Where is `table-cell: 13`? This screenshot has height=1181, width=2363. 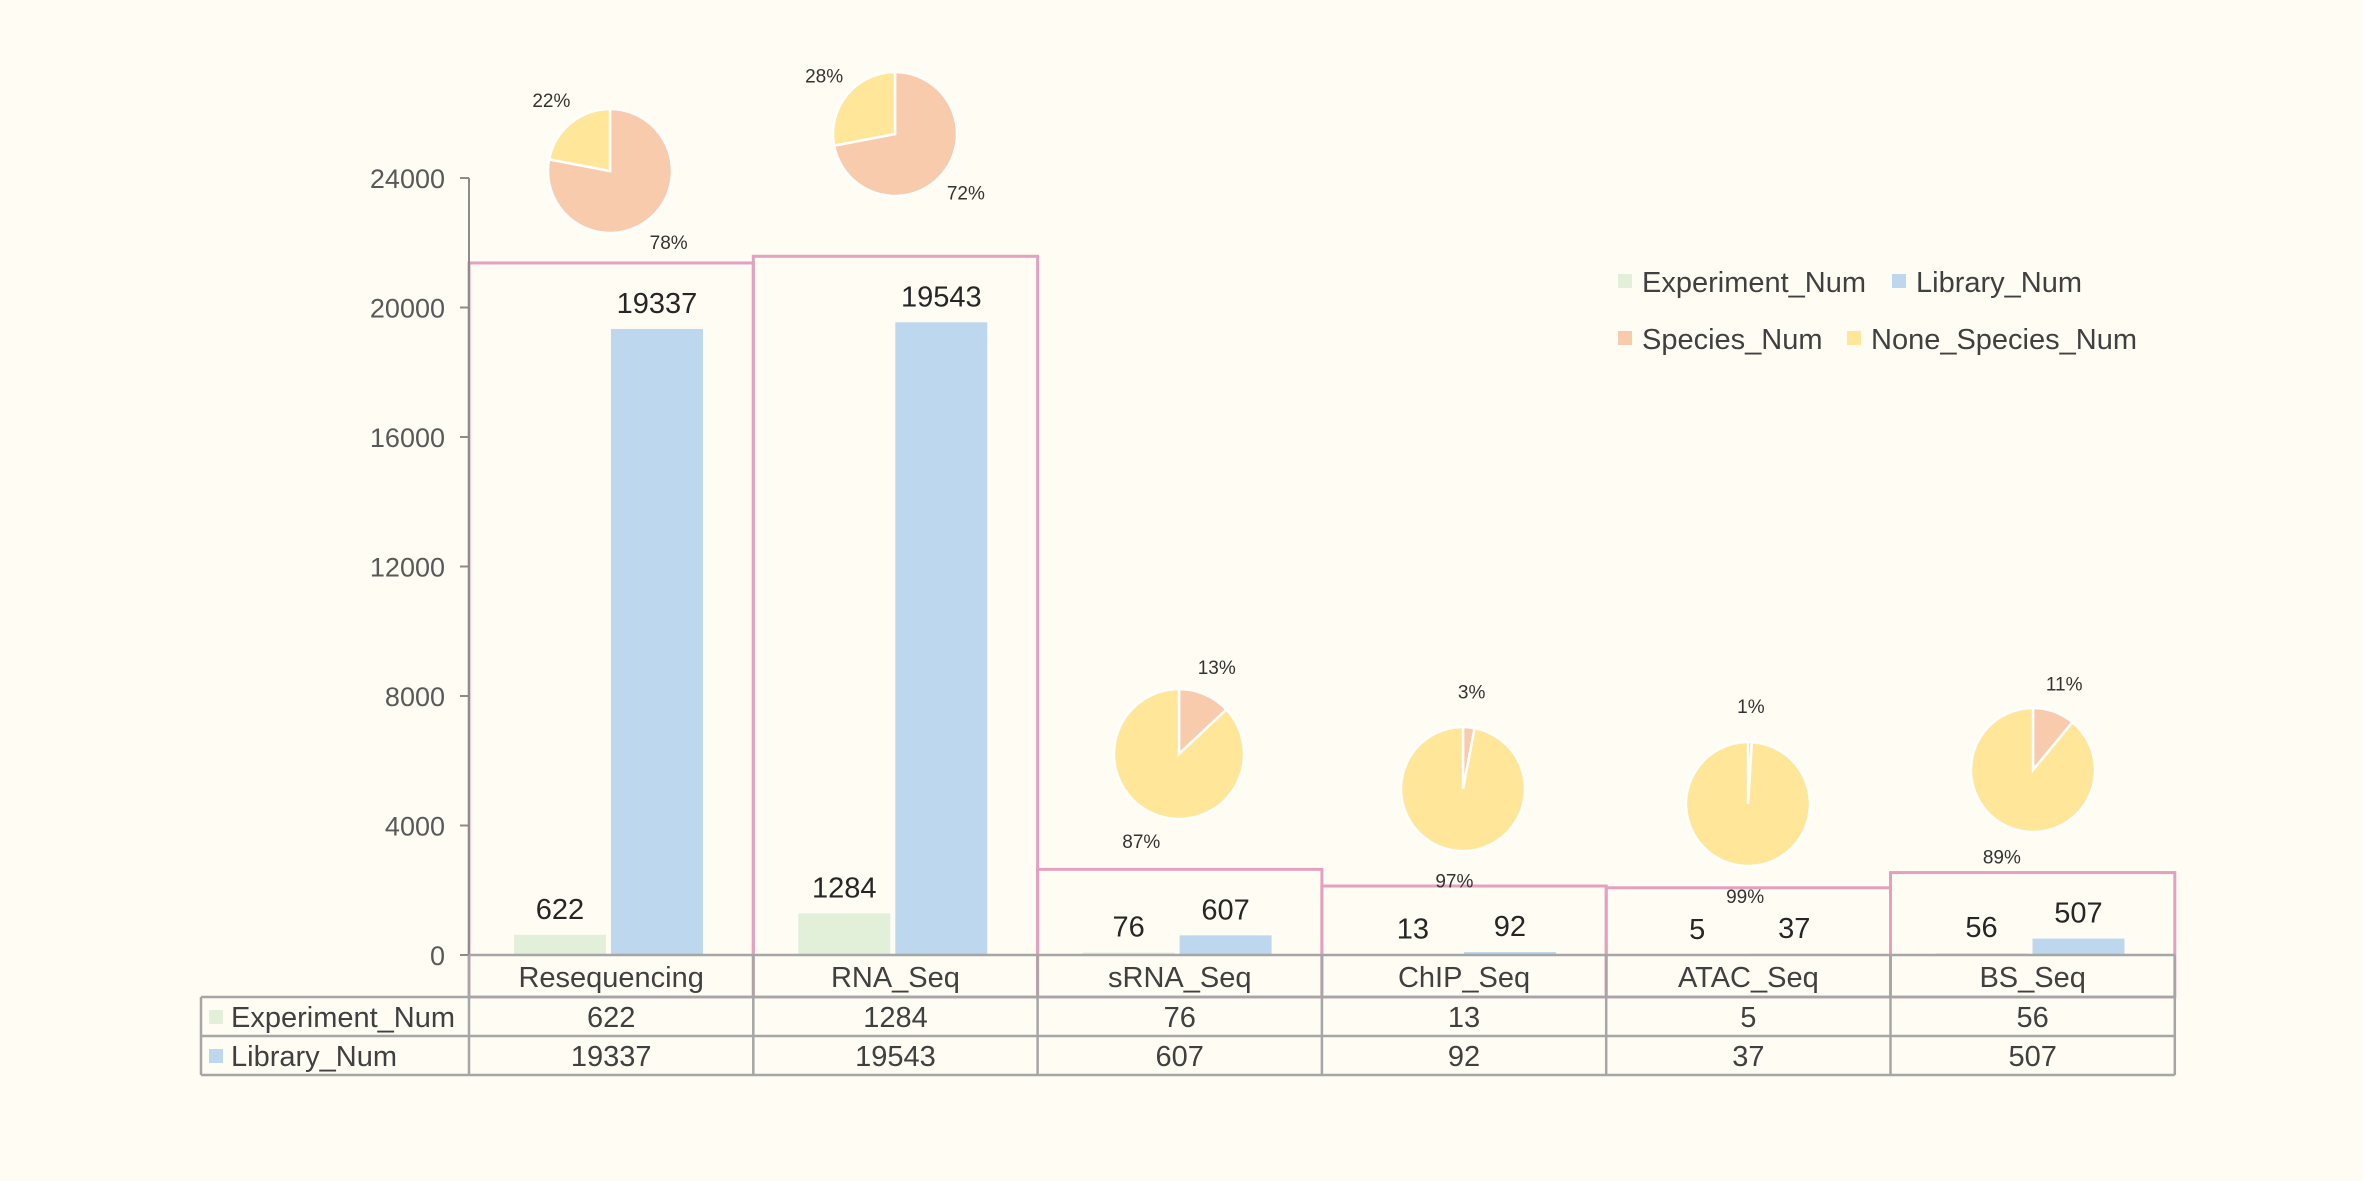 table-cell: 13 is located at coordinates (1464, 1018).